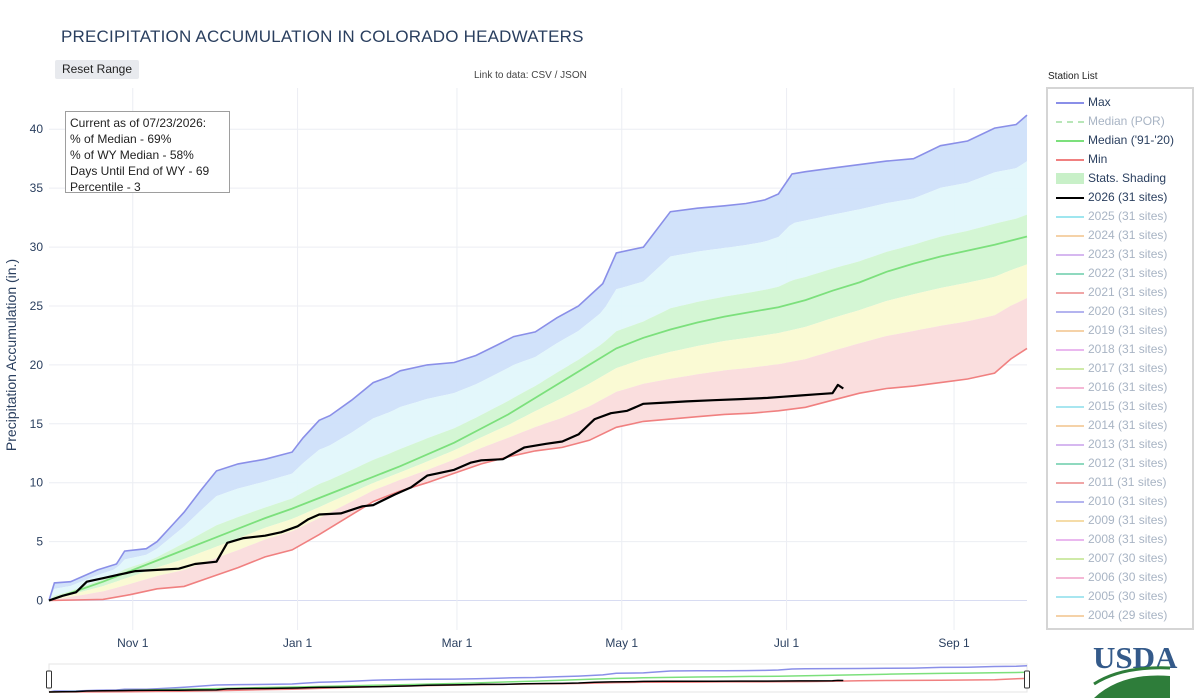 Image resolution: width=1200 pixels, height=700 pixels. I want to click on legend-label: 2006 (30 sites), so click(1128, 577).